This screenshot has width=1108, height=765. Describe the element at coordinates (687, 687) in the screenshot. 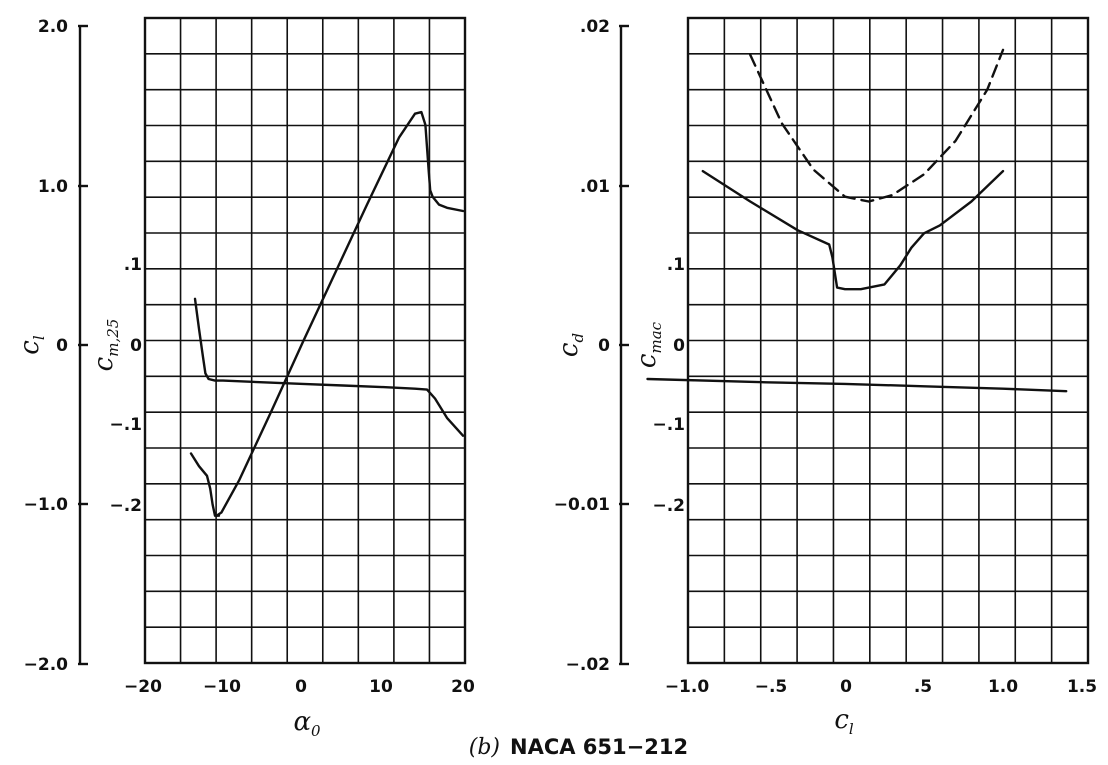

I see `x-tick-label: −1.0` at that location.